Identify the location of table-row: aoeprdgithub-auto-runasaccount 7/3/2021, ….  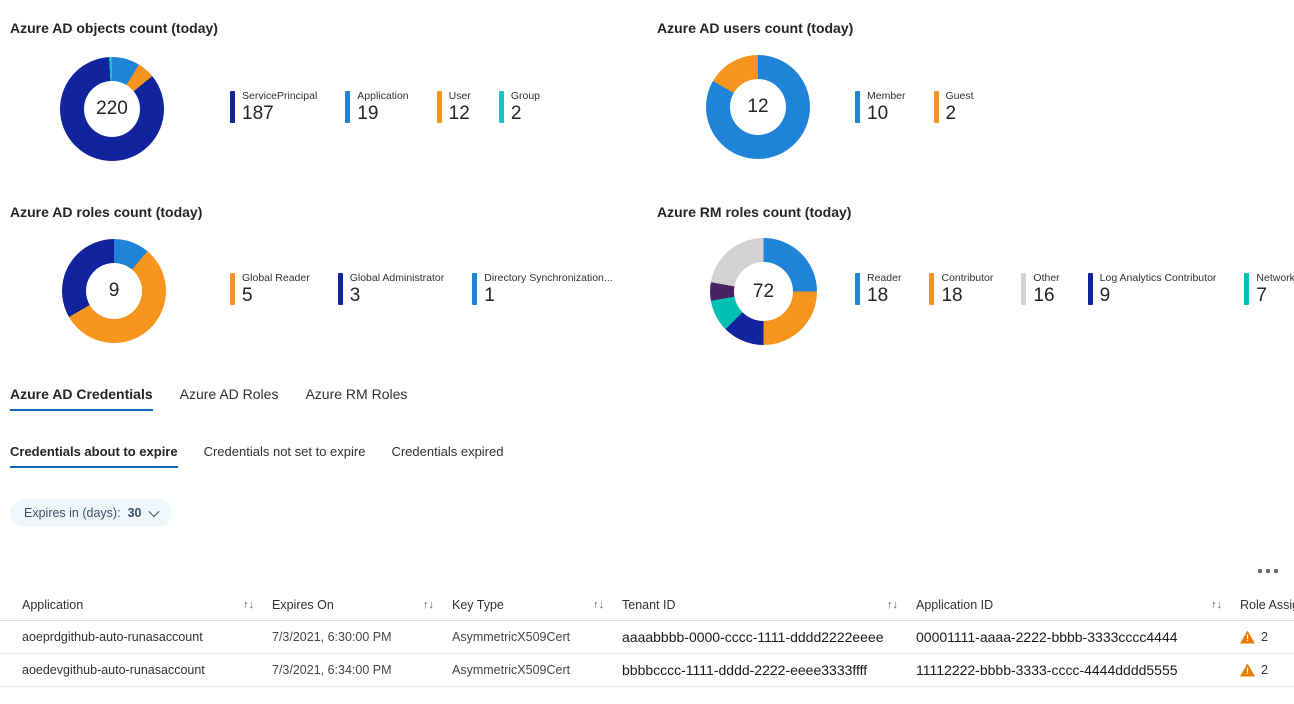
(647, 637).